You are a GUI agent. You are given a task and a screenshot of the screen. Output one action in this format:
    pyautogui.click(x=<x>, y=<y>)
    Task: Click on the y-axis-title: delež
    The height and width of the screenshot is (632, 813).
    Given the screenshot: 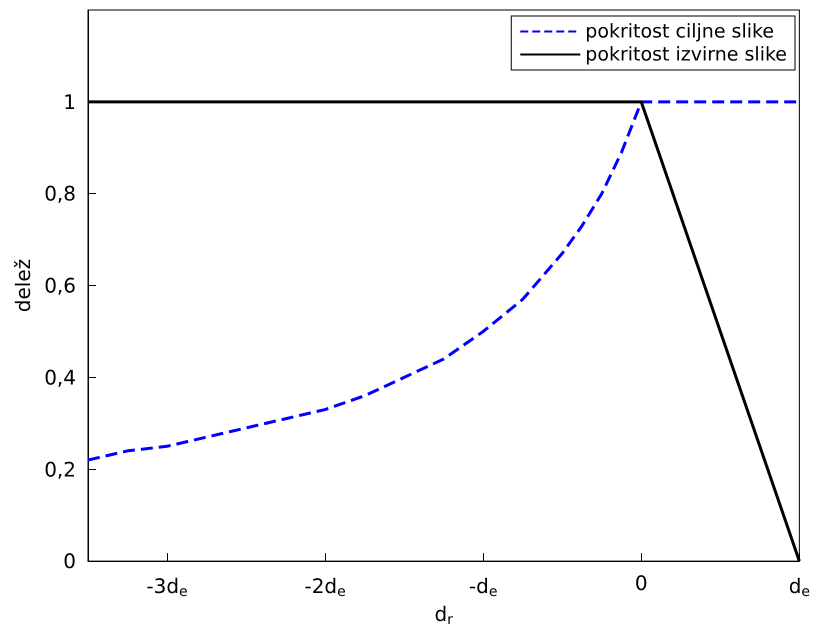 What is the action you would take?
    pyautogui.click(x=23, y=285)
    